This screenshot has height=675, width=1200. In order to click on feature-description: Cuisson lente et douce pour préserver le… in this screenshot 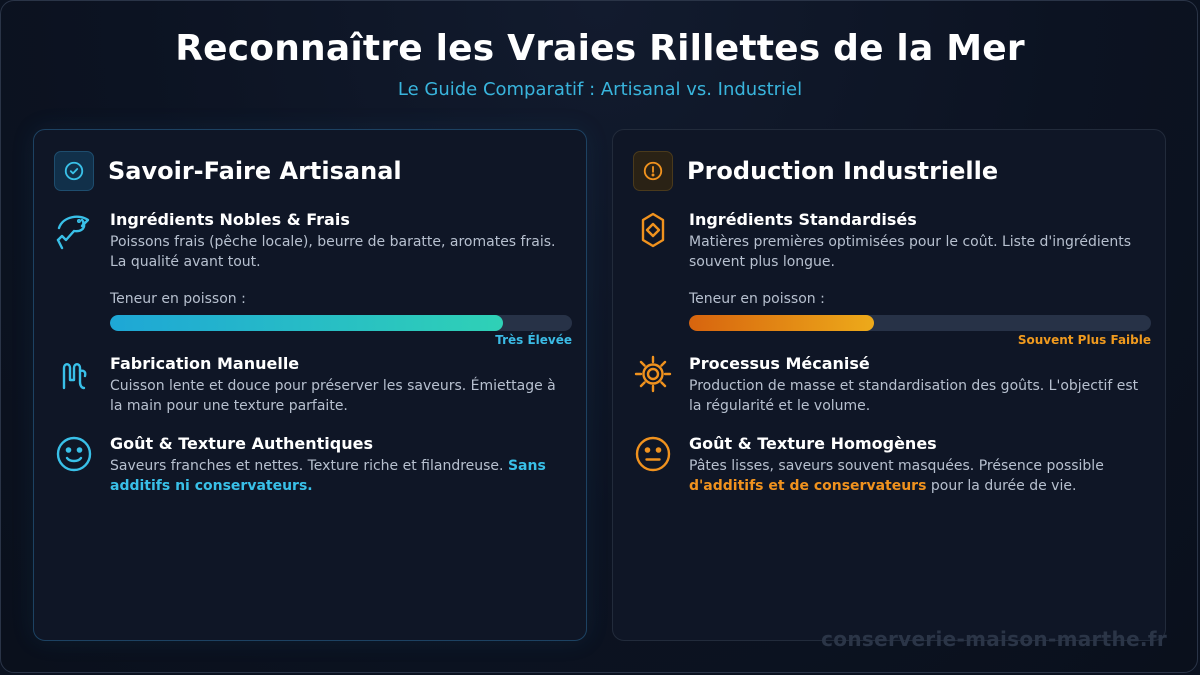, I will do `click(333, 396)`.